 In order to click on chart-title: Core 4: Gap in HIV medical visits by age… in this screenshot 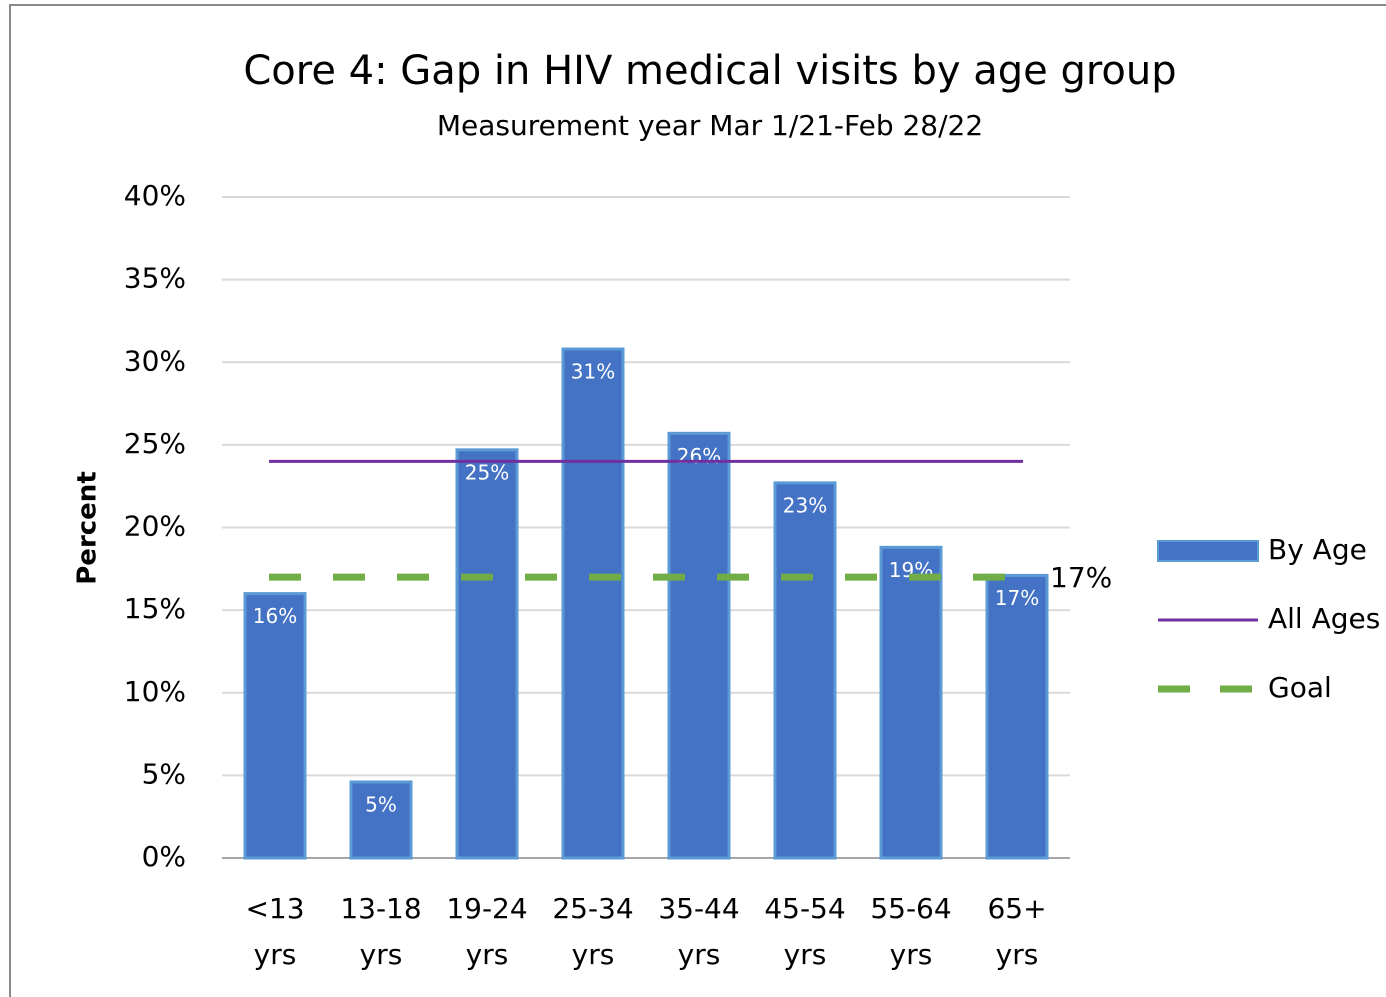, I will do `click(709, 71)`.